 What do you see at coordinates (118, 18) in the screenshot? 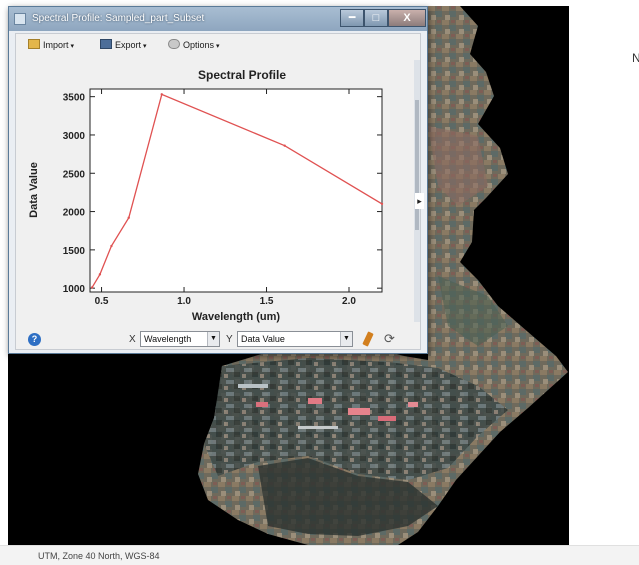
I see `window-title: Spectral Profile: Sampled_part_Subset` at bounding box center [118, 18].